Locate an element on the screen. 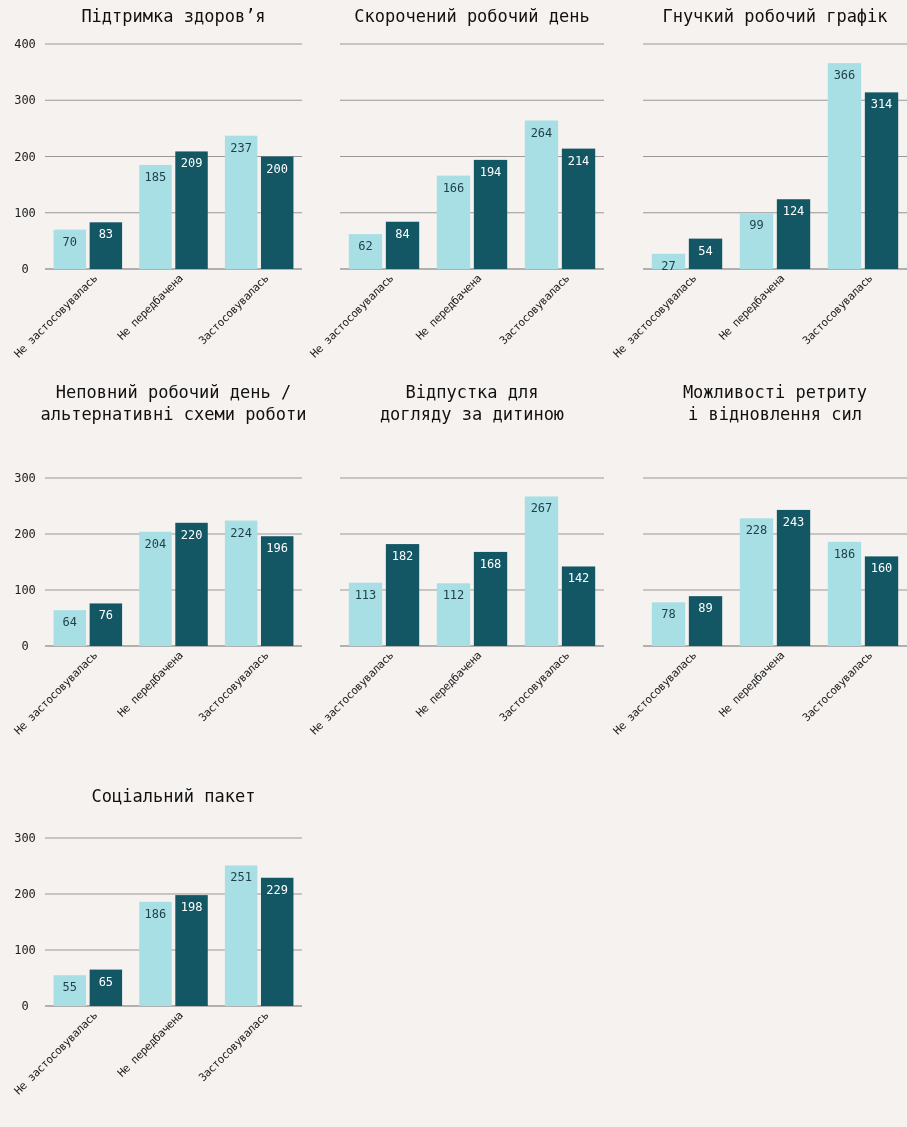 The height and width of the screenshot is (1127, 907). data-label: 220 is located at coordinates (191, 534).